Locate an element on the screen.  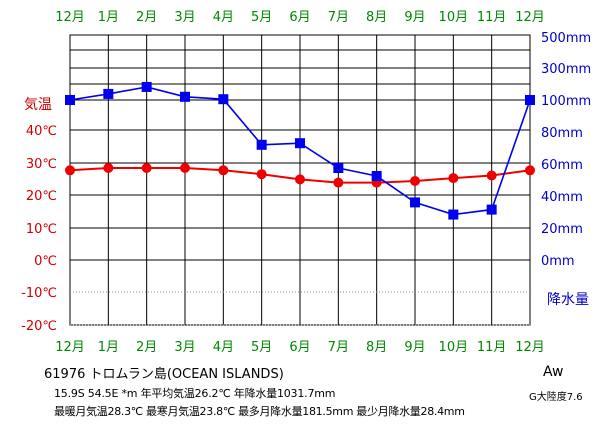
temp-tick-label: 0℃ is located at coordinates (45, 261).